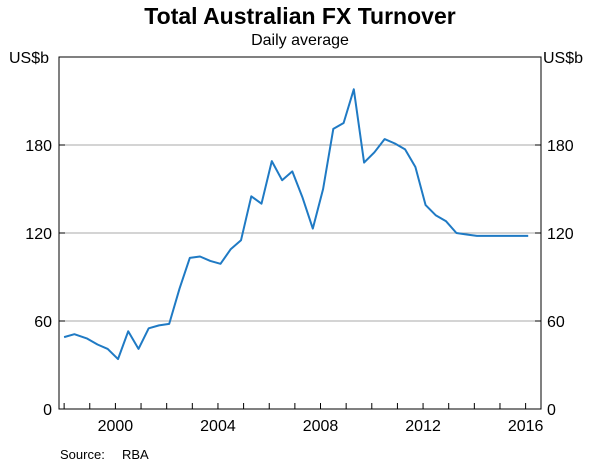 This screenshot has width=600, height=467. Describe the element at coordinates (526, 426) in the screenshot. I see `x-tick-label-2016: 2016` at that location.